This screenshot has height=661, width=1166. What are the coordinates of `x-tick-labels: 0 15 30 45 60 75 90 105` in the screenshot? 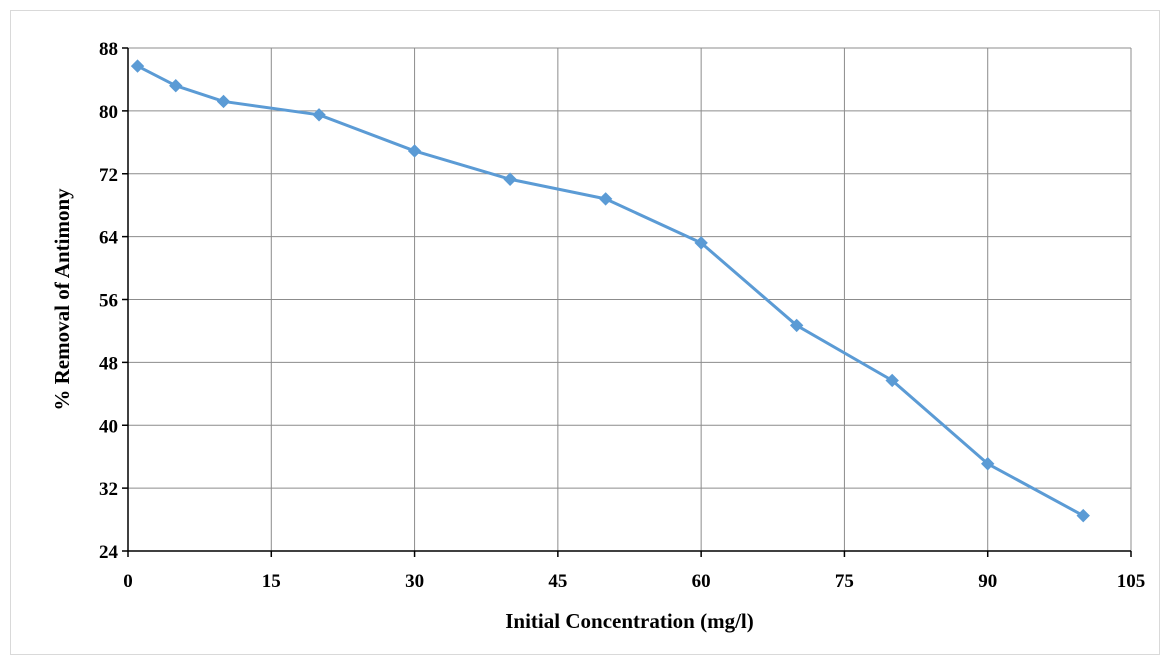 It's located at (634, 581).